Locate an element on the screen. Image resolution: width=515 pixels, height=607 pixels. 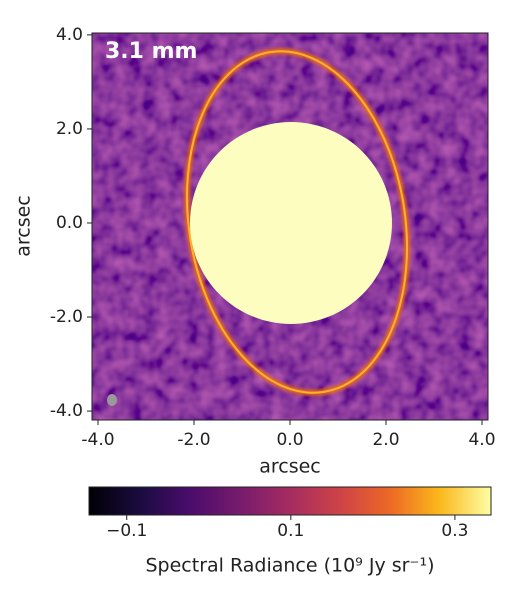
x-tick-label: -2.0 is located at coordinates (193, 440).